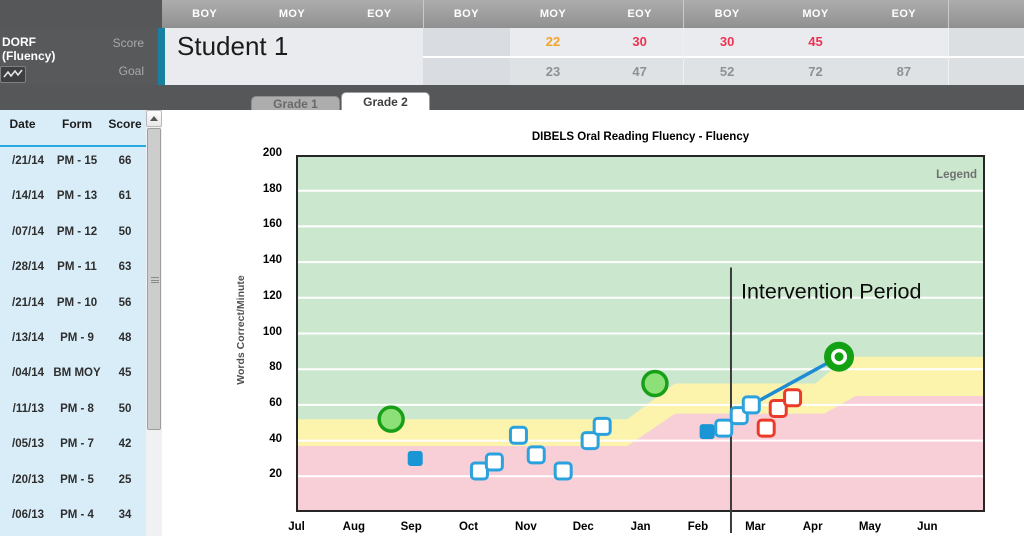 This screenshot has width=1024, height=536. I want to click on cell-date: /21/14, so click(28, 302).